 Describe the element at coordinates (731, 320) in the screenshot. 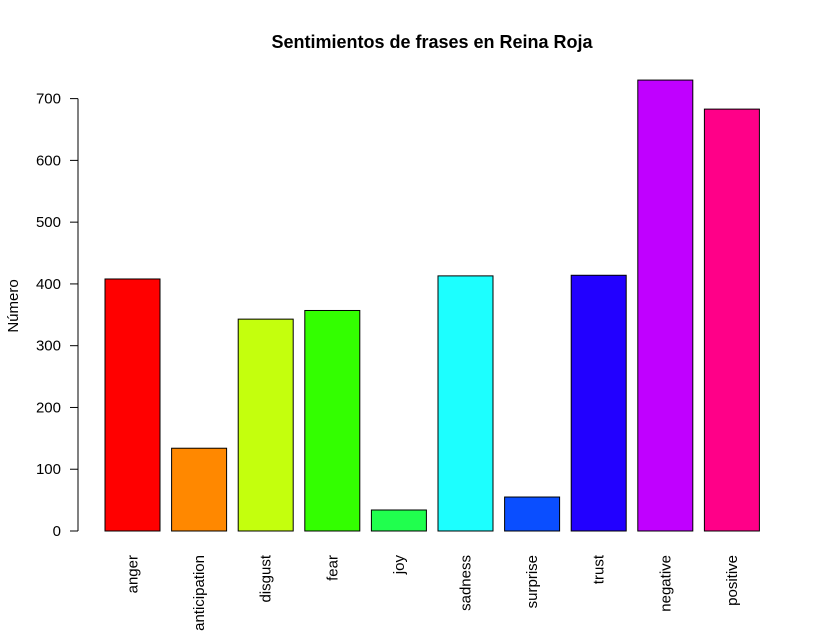

I see `bar-positive` at that location.